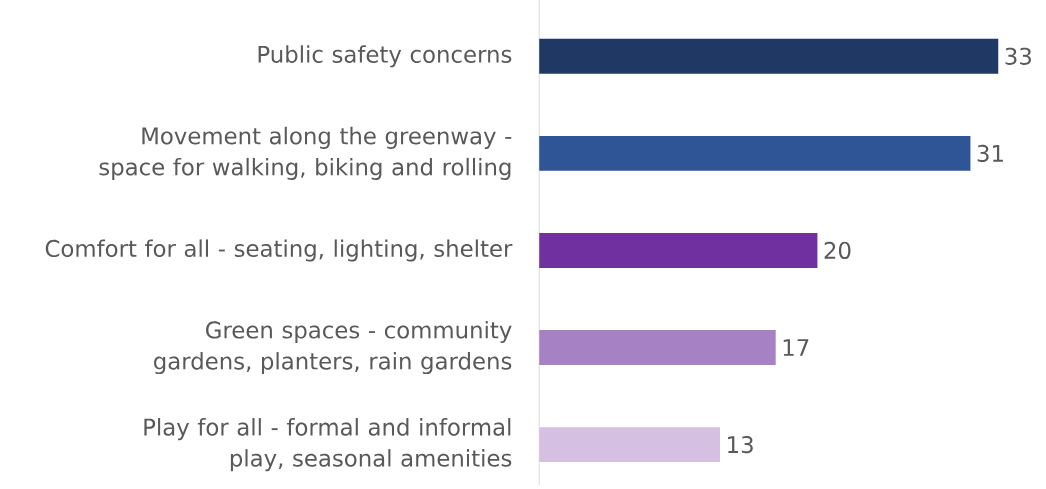 The height and width of the screenshot is (489, 1046). I want to click on data-label: 17, so click(796, 347).